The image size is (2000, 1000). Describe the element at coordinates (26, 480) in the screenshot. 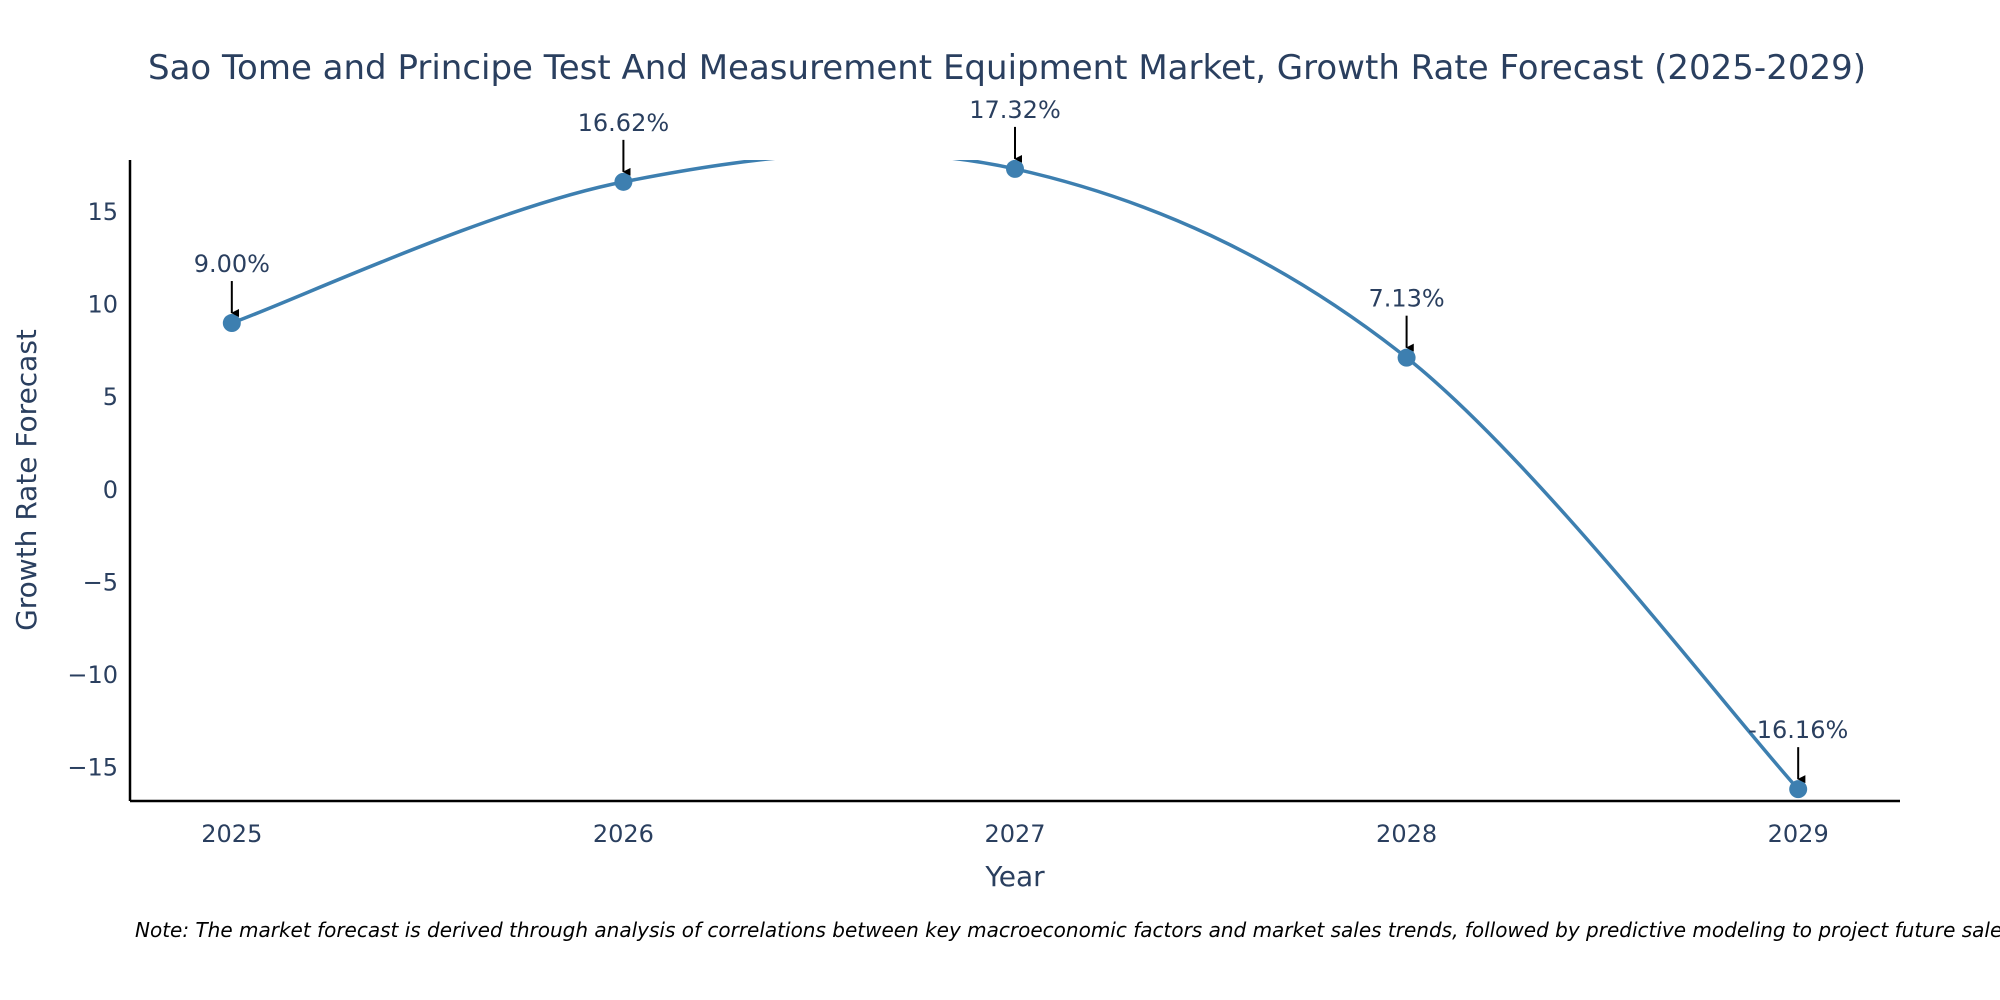

I see `y-axis-title: Growth Rate Forecast` at that location.